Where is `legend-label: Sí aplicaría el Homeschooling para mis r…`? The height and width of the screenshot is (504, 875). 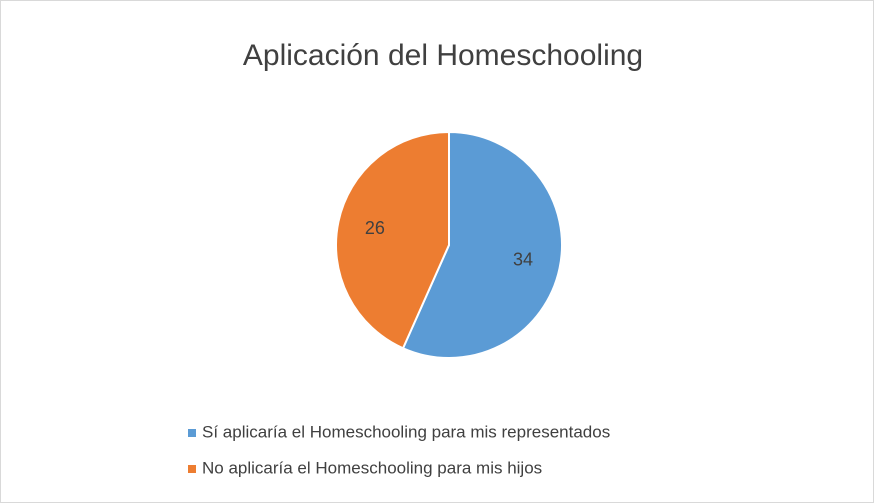 legend-label: Sí aplicaría el Homeschooling para mis r… is located at coordinates (406, 431).